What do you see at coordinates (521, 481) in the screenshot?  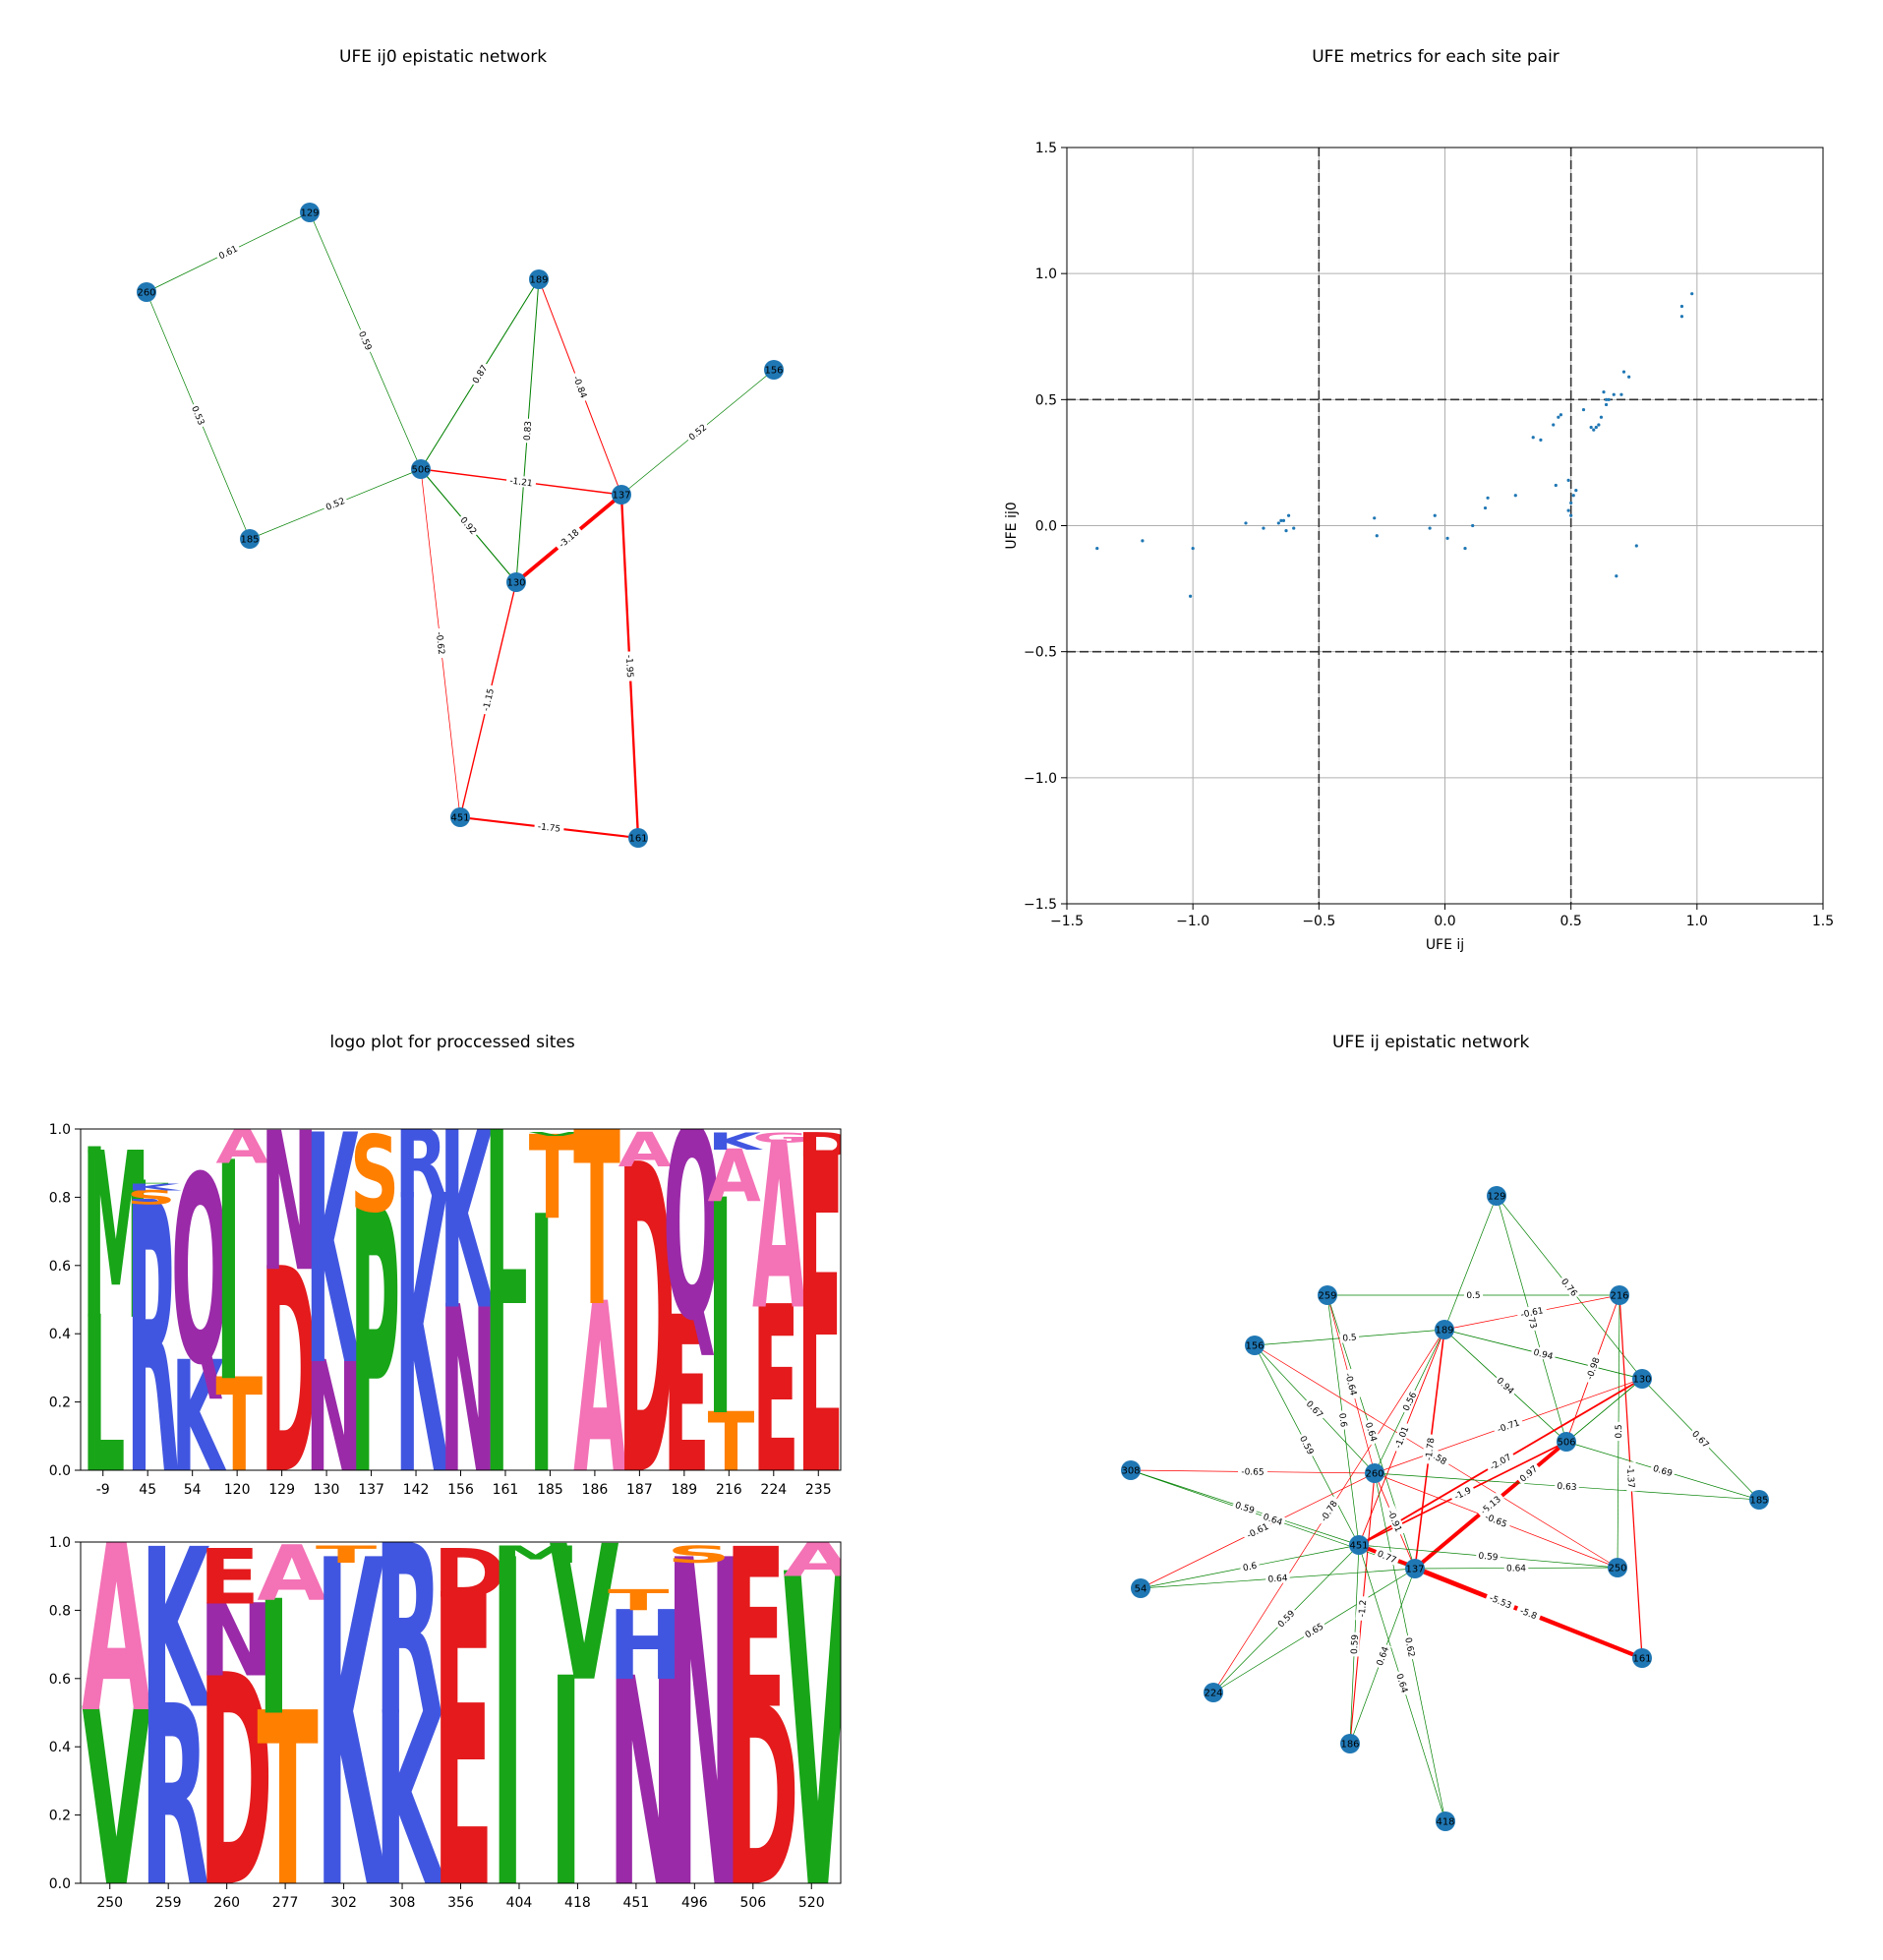 I see `edge-label: -1.21` at bounding box center [521, 481].